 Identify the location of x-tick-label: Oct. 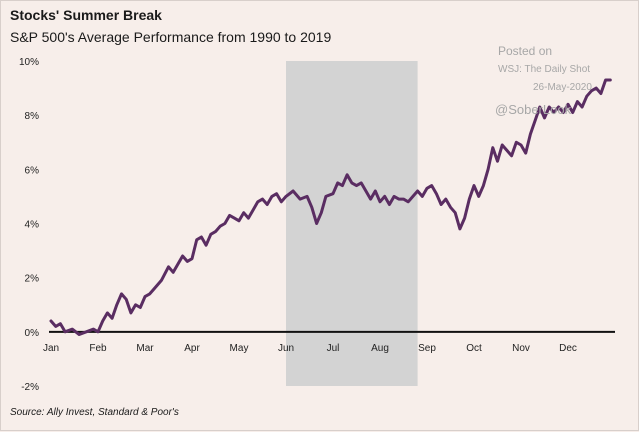
(474, 348).